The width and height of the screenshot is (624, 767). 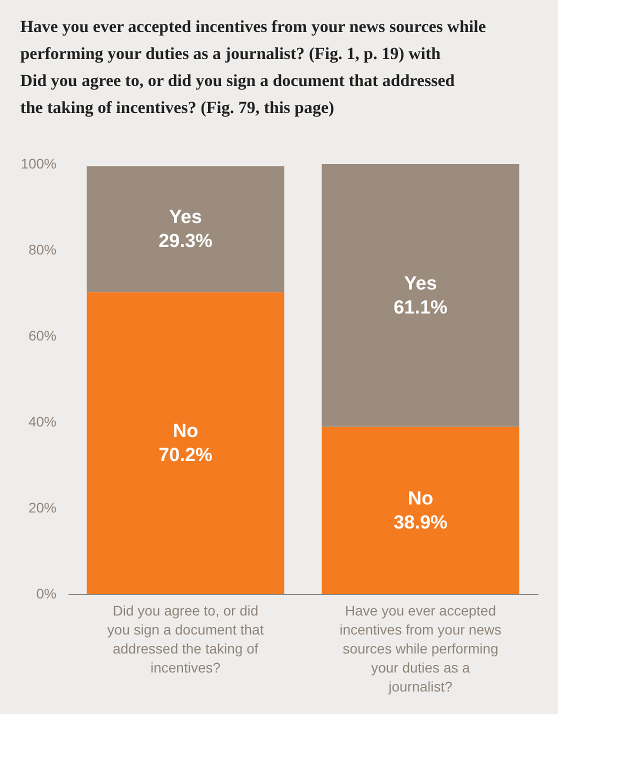 What do you see at coordinates (421, 523) in the screenshot?
I see `data-label: 38.9%` at bounding box center [421, 523].